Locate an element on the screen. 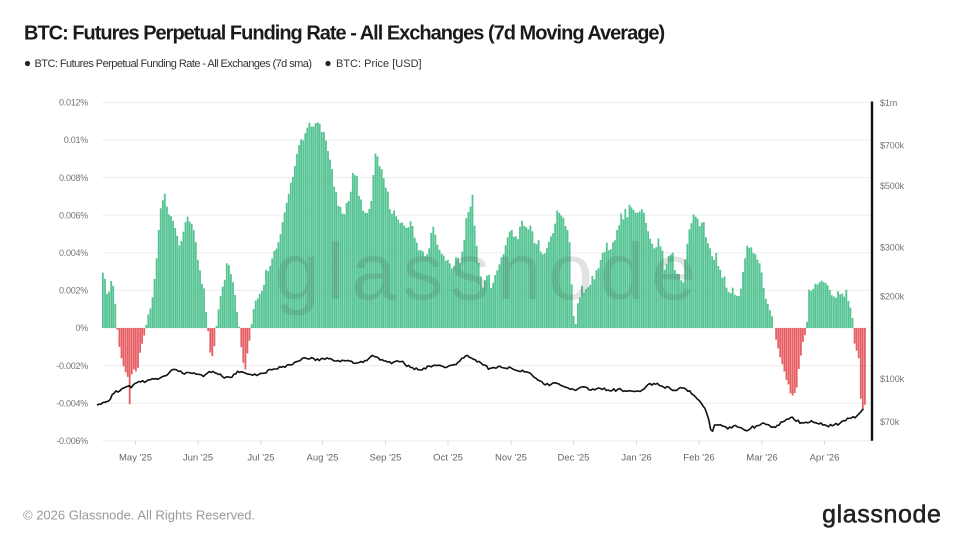 The width and height of the screenshot is (968, 545). svg-text: -0.004% is located at coordinates (72, 403).